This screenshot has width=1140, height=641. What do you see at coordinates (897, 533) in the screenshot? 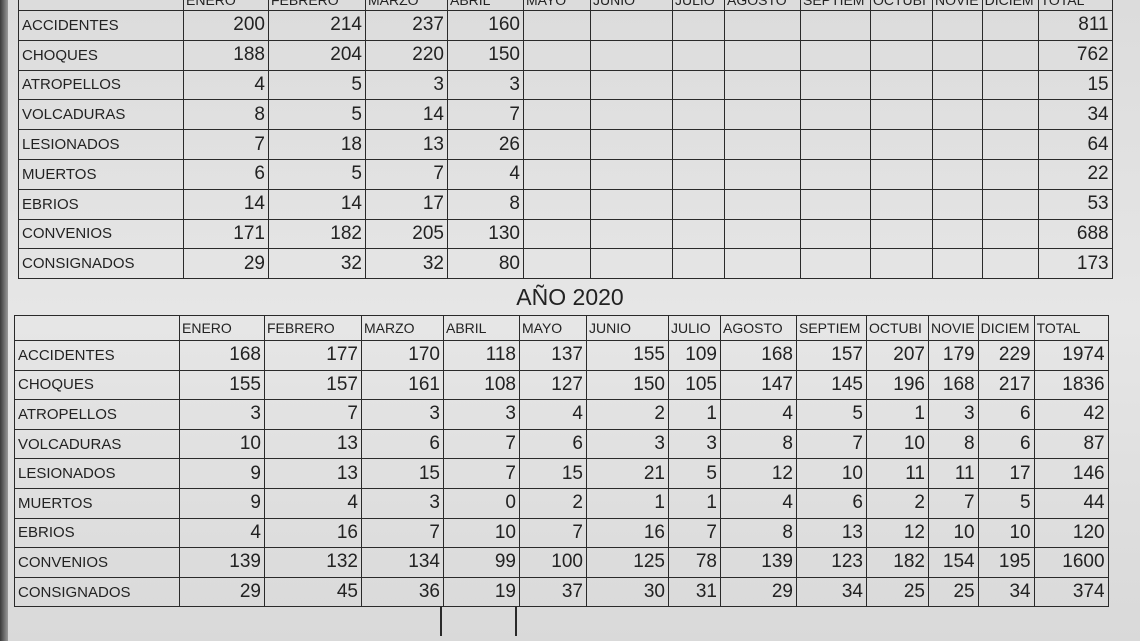
I see `value-cell: 12` at bounding box center [897, 533].